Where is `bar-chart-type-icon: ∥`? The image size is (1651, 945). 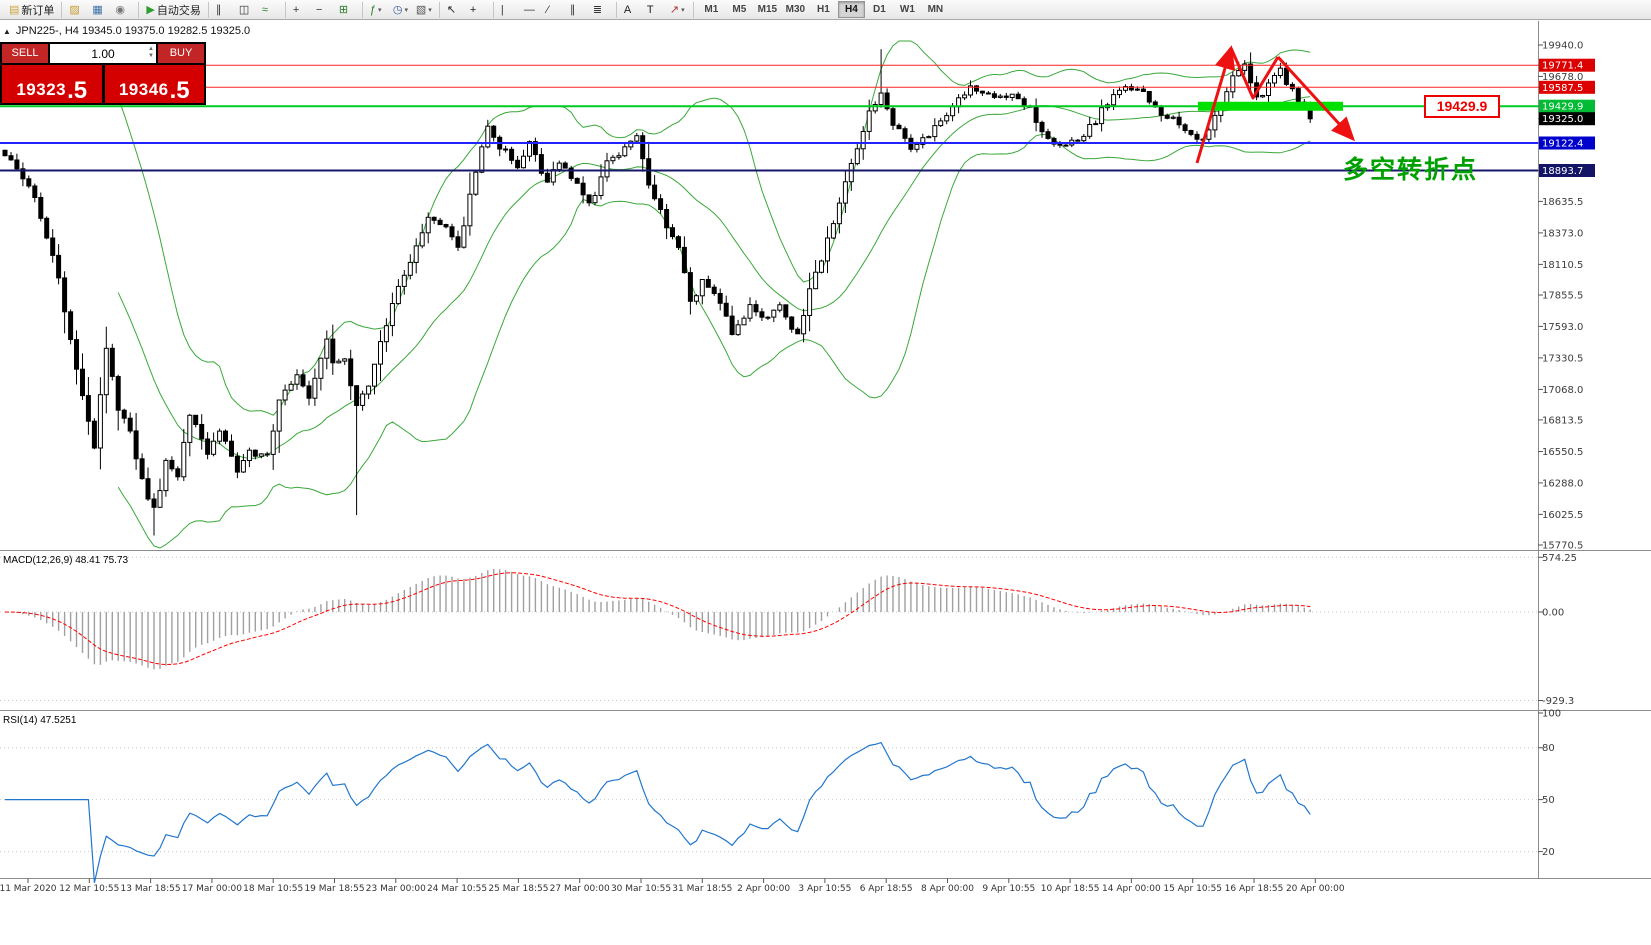
bar-chart-type-icon: ∥ is located at coordinates (224, 10).